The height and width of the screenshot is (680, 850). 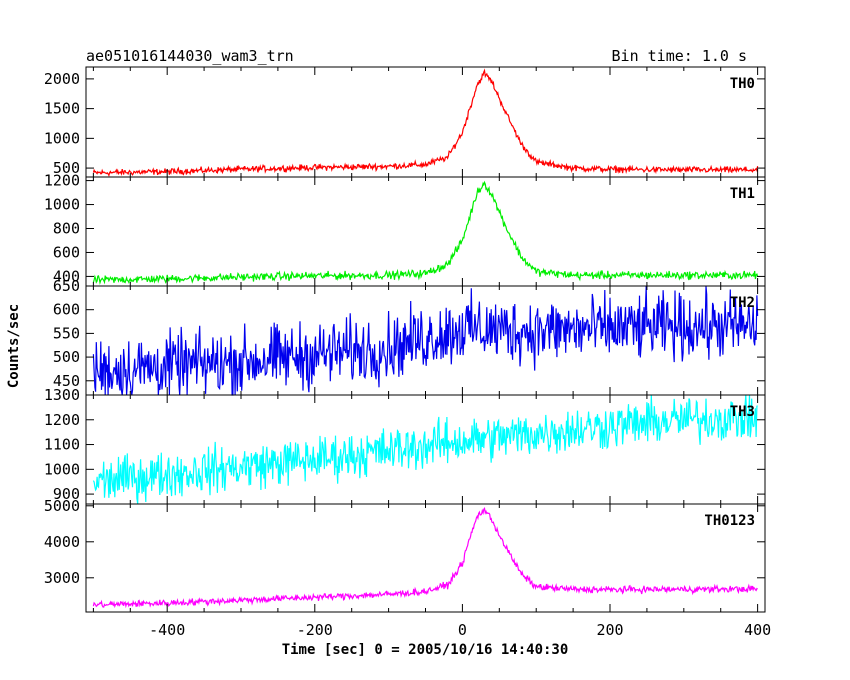 What do you see at coordinates (425, 340) in the screenshot?
I see `series-line-th2` at bounding box center [425, 340].